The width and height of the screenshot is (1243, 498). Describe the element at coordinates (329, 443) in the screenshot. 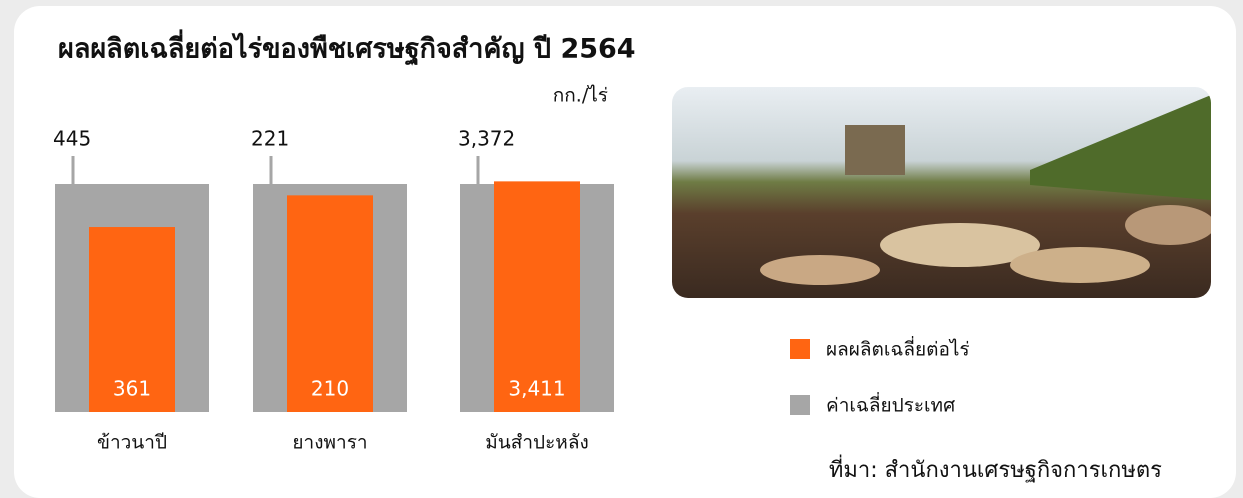

I see `category-label: ยางพารา` at that location.